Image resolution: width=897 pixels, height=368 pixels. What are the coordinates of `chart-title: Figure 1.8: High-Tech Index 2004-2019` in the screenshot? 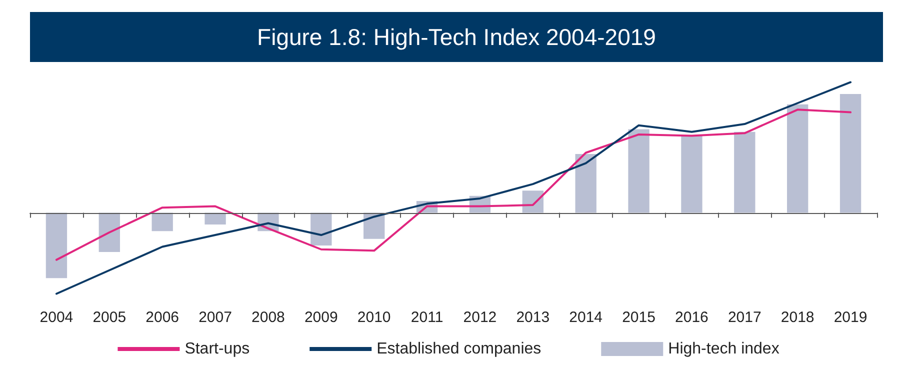 It's located at (456, 37).